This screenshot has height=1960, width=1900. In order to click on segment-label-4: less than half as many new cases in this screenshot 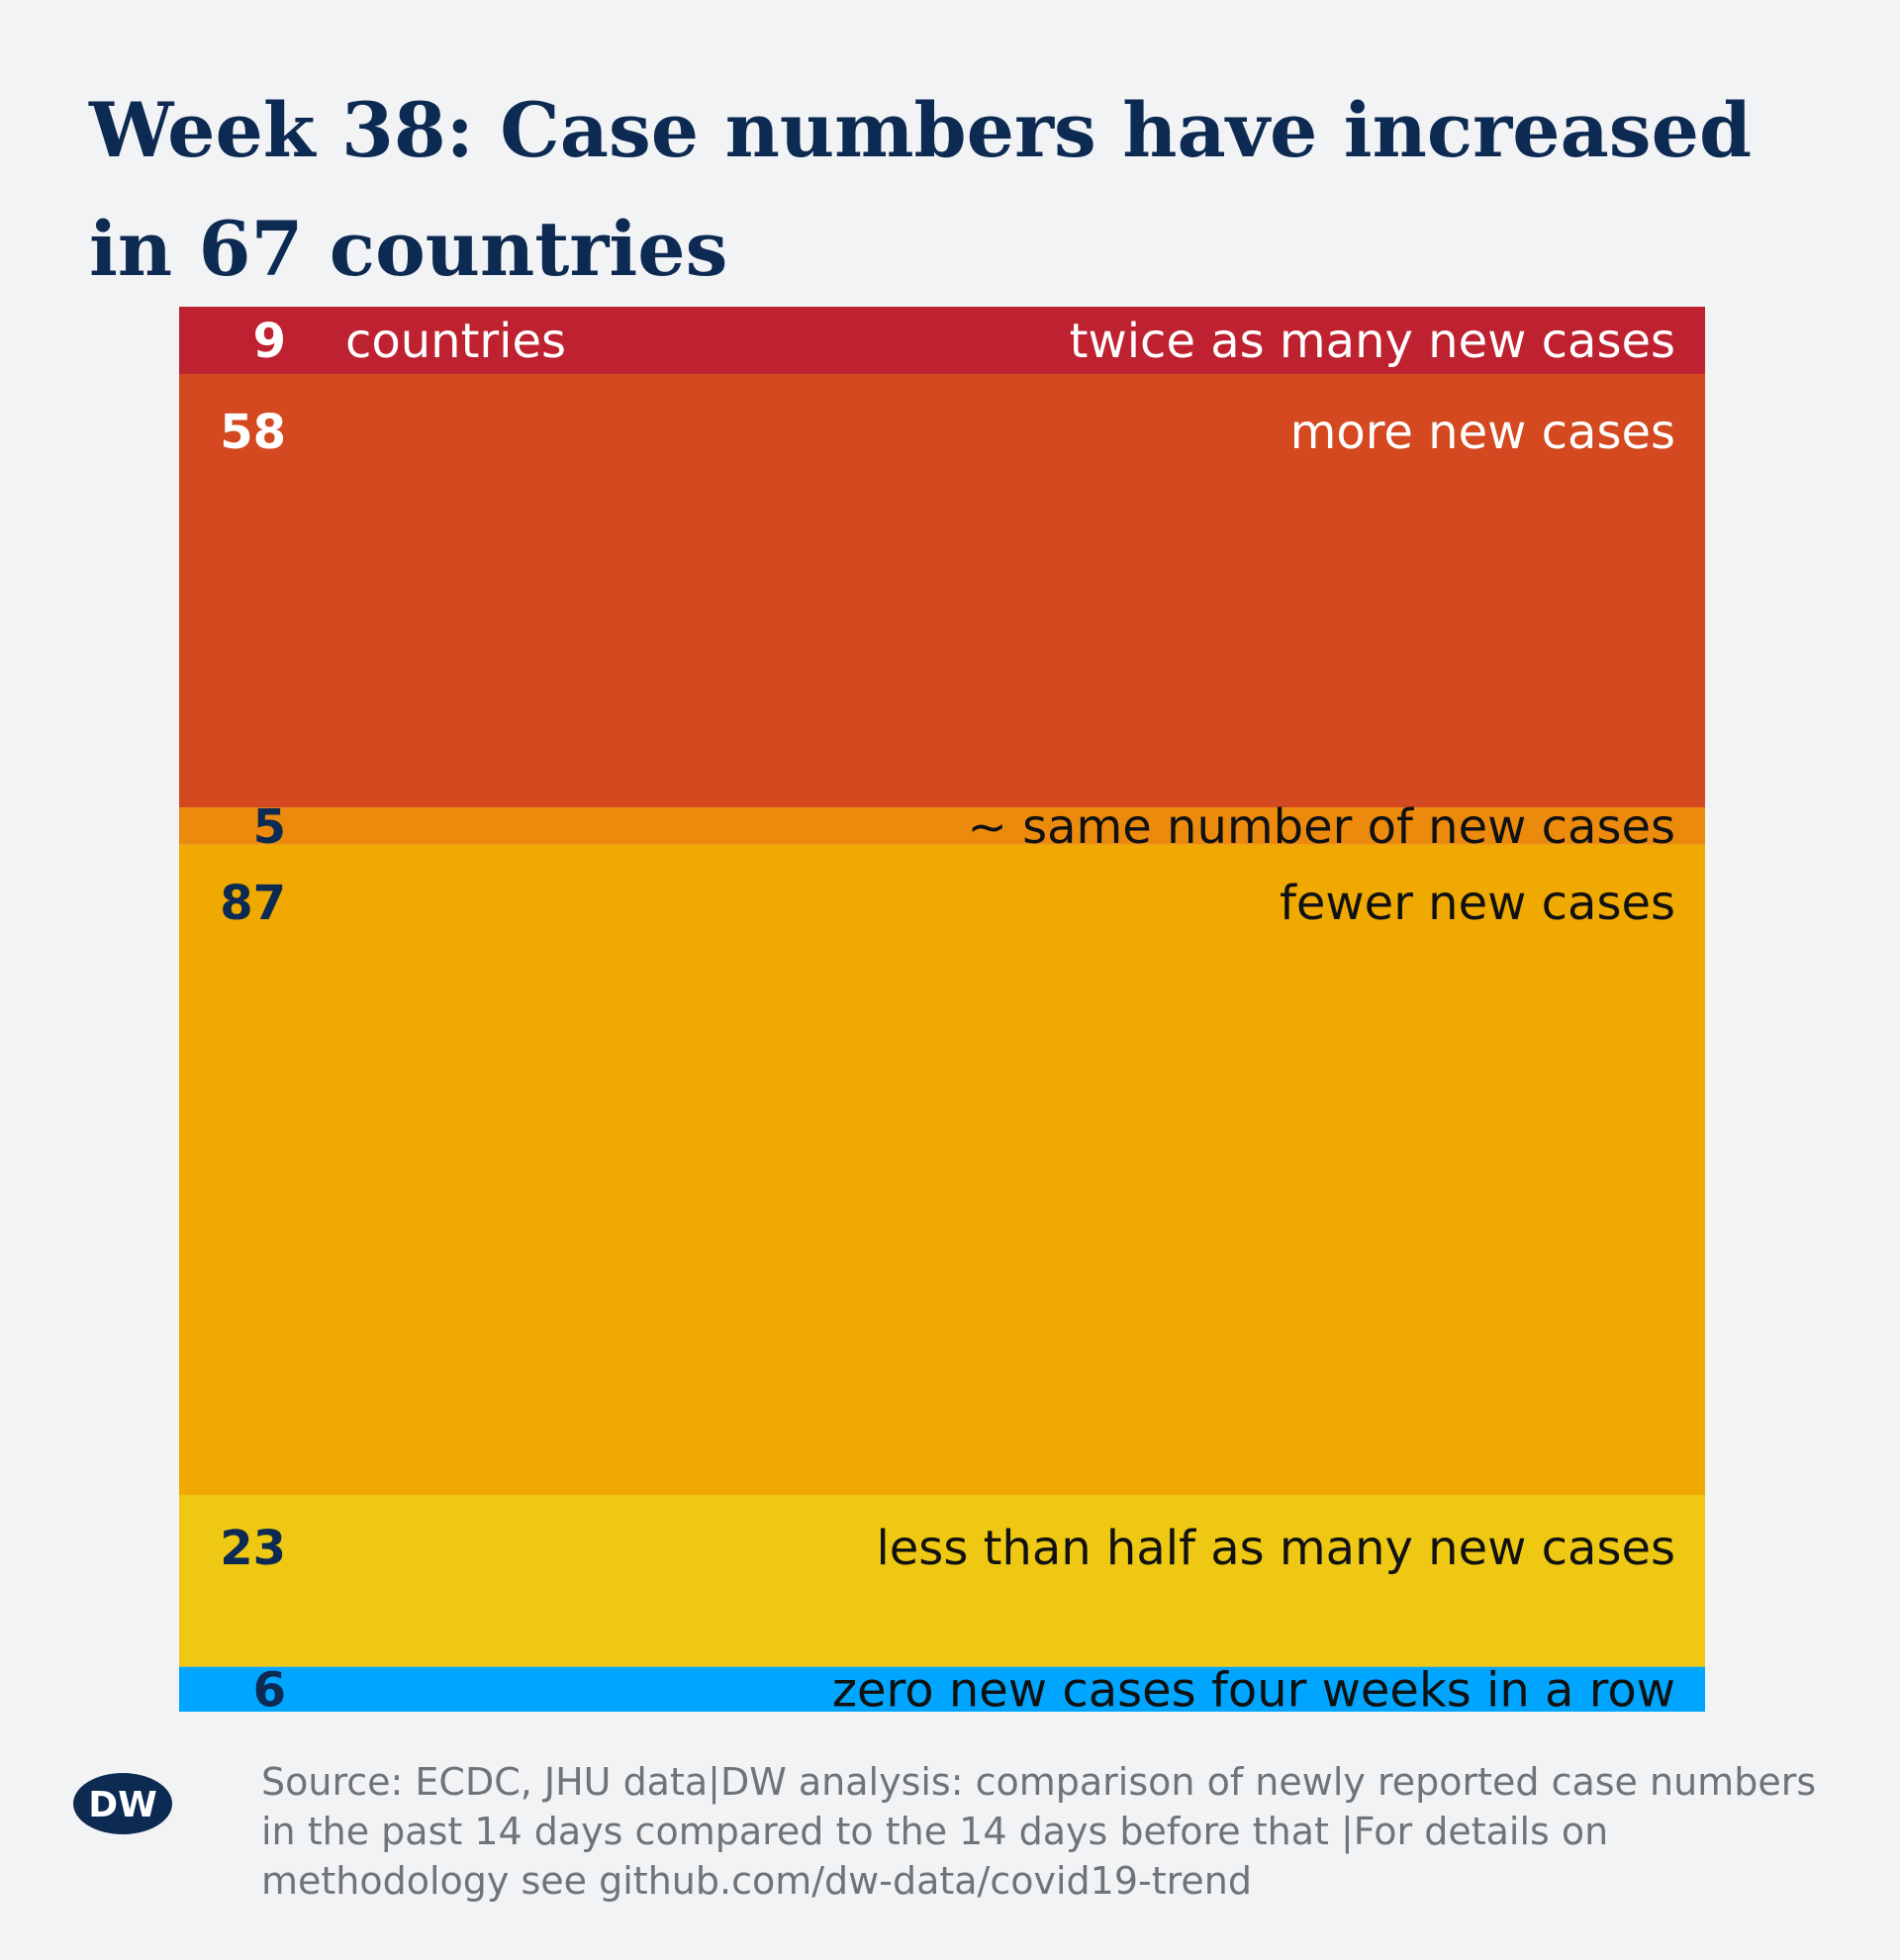, I will do `click(1275, 1548)`.